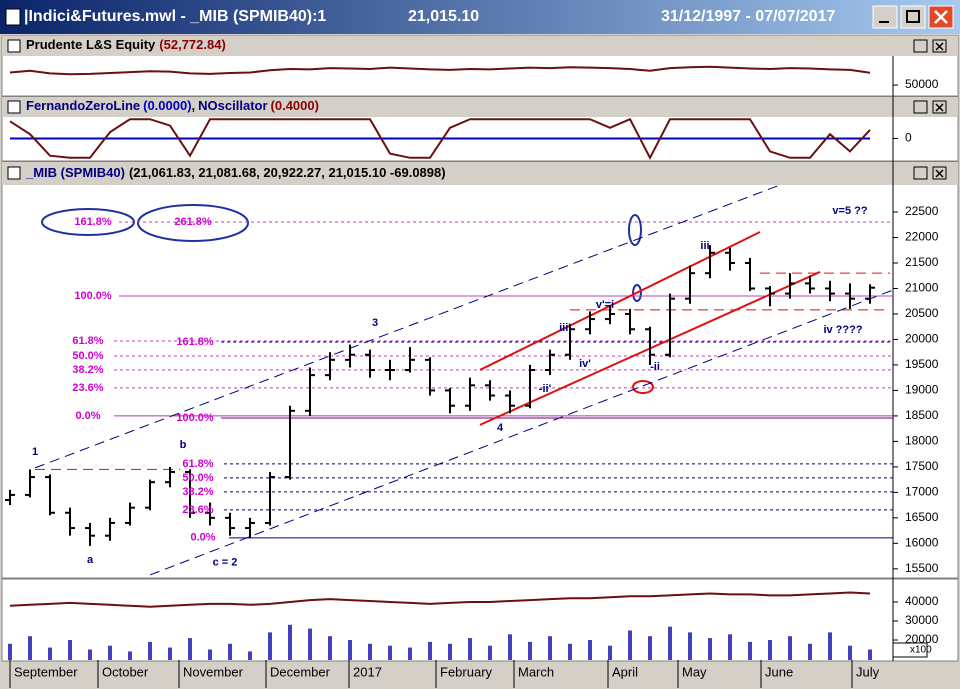 The image size is (960, 689). Describe the element at coordinates (183, 445) in the screenshot. I see `wave-label: b` at that location.